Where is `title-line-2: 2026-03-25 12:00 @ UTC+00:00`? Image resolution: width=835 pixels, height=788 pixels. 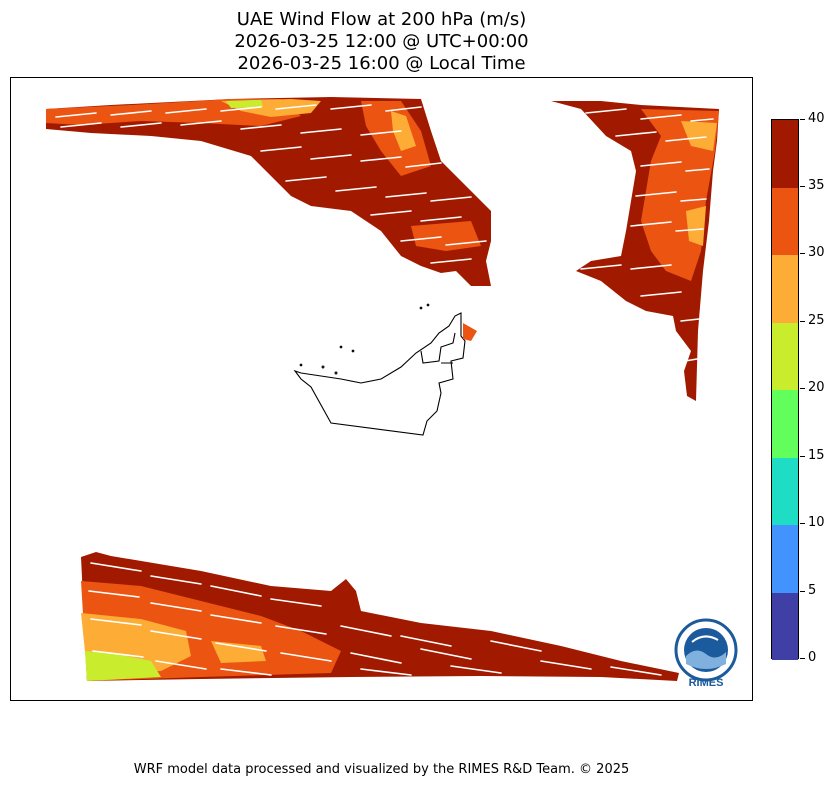
title-line-2: 2026-03-25 12:00 @ UTC+00:00 is located at coordinates (381, 41).